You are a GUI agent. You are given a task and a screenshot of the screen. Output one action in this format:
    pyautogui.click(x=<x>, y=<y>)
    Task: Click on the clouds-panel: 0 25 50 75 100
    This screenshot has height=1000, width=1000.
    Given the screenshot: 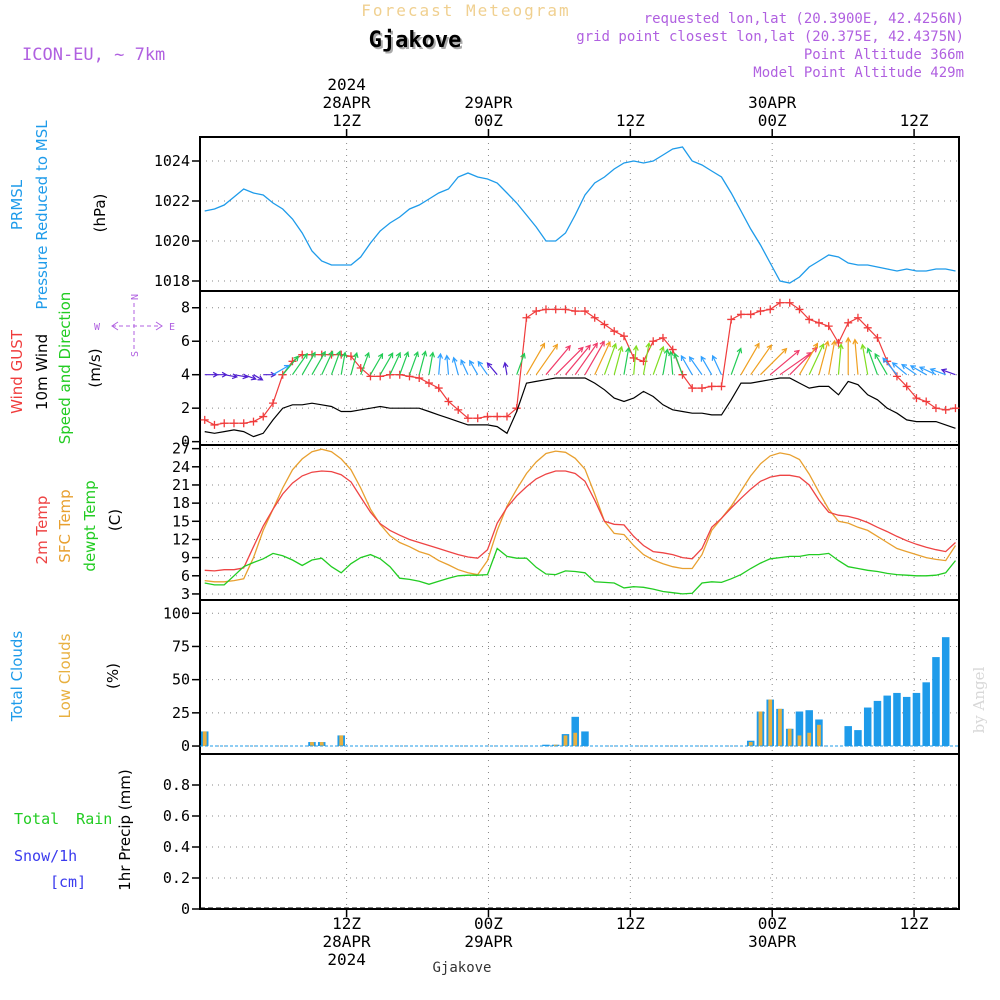 What is the action you would take?
    pyautogui.click(x=561, y=677)
    